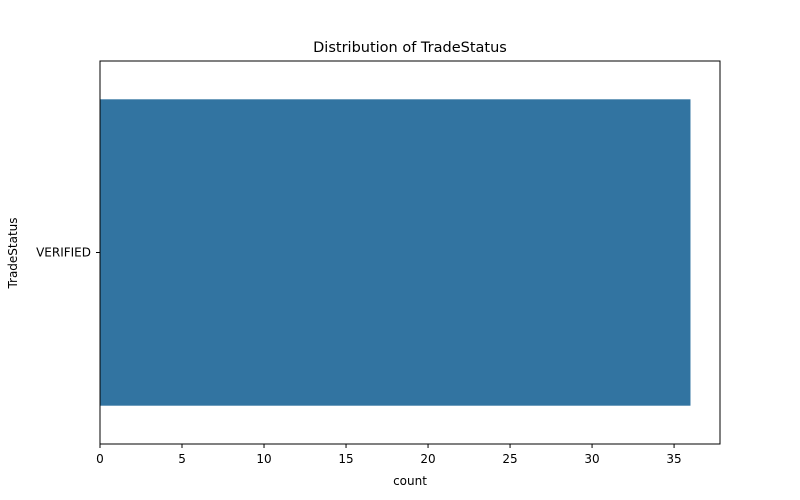  I want to click on x-tick-label: 20, so click(427, 459).